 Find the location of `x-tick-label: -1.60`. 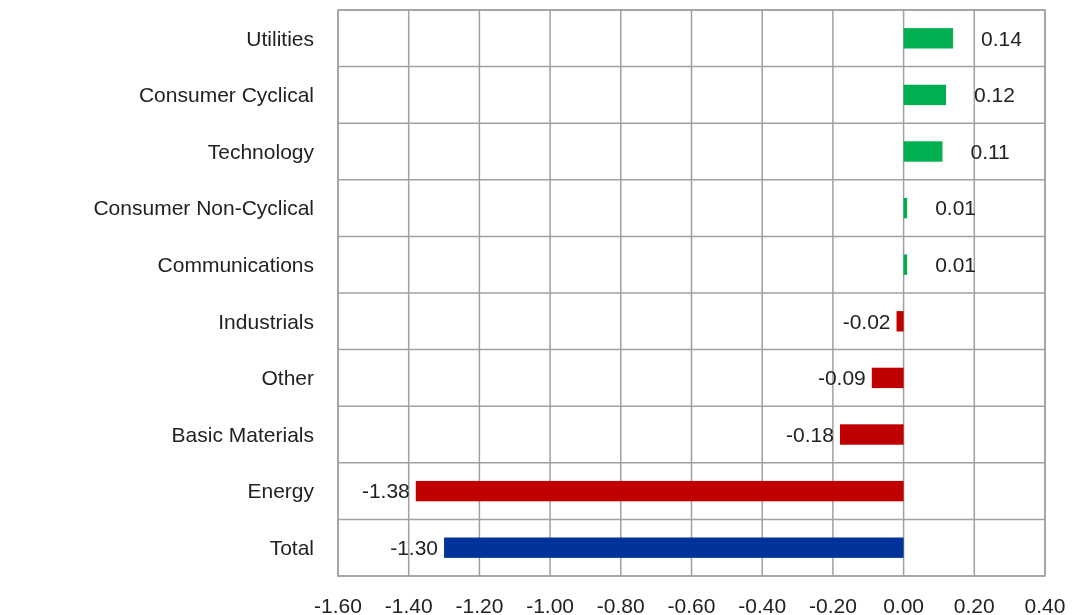

x-tick-label: -1.60 is located at coordinates (338, 604).